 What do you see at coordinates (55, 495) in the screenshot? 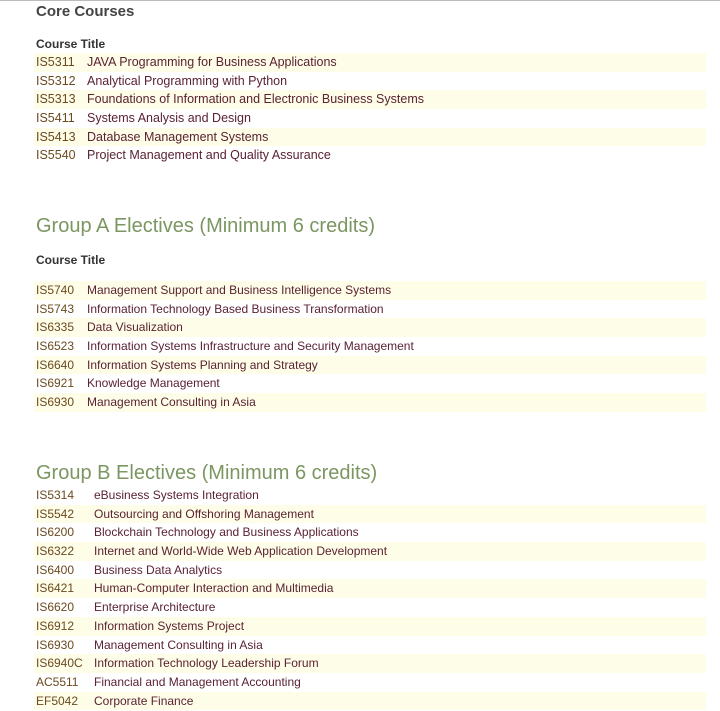
I see `course-code: IS5314` at bounding box center [55, 495].